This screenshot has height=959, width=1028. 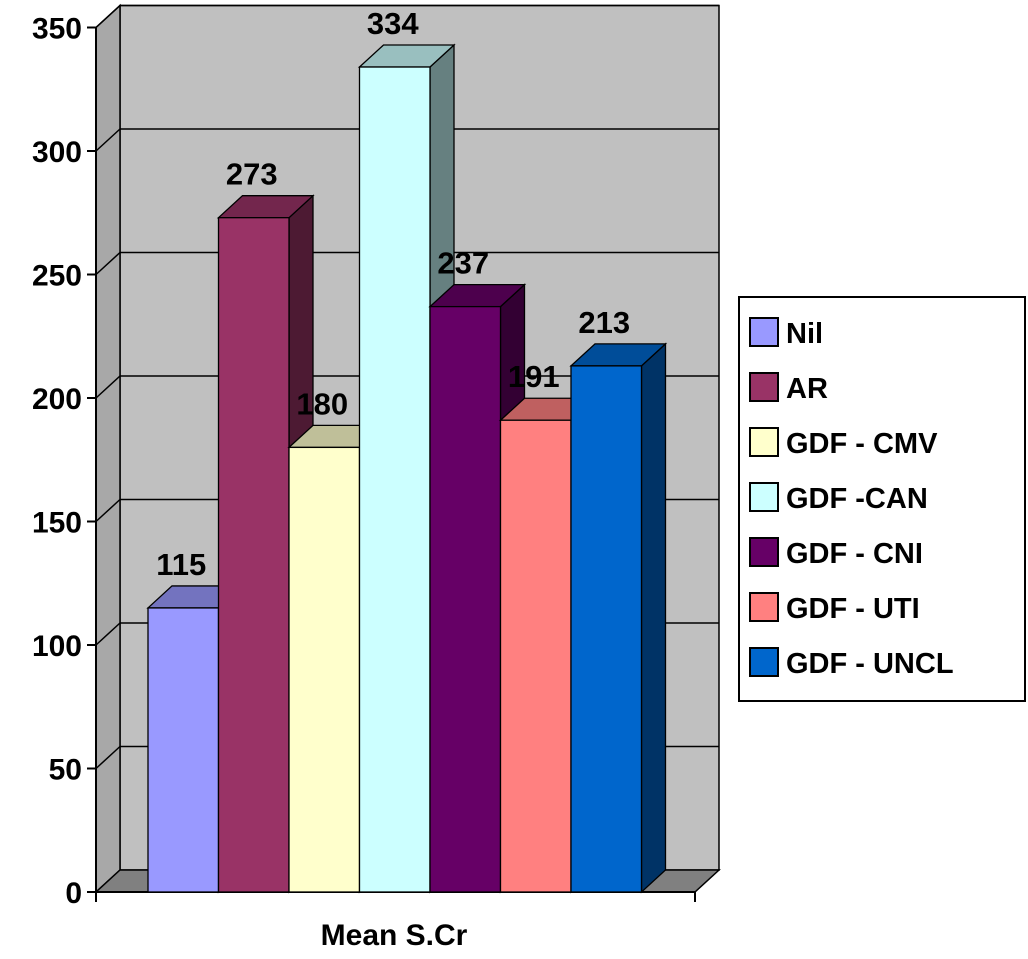 I want to click on data-label: 191, so click(x=534, y=376).